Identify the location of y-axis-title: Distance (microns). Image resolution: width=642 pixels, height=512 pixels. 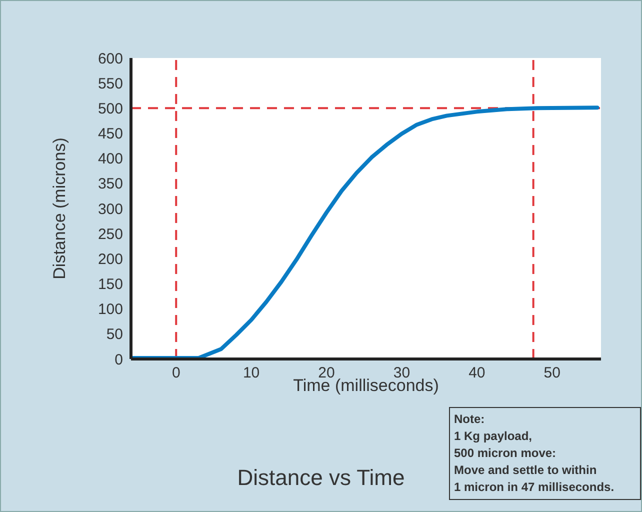
(60, 209).